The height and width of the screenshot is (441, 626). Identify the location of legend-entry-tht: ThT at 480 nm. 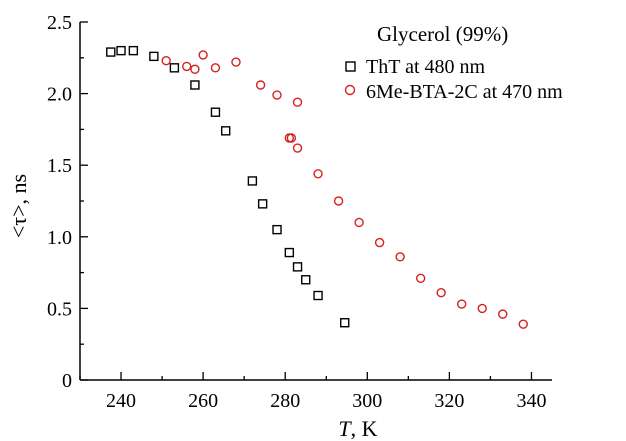
(415, 67).